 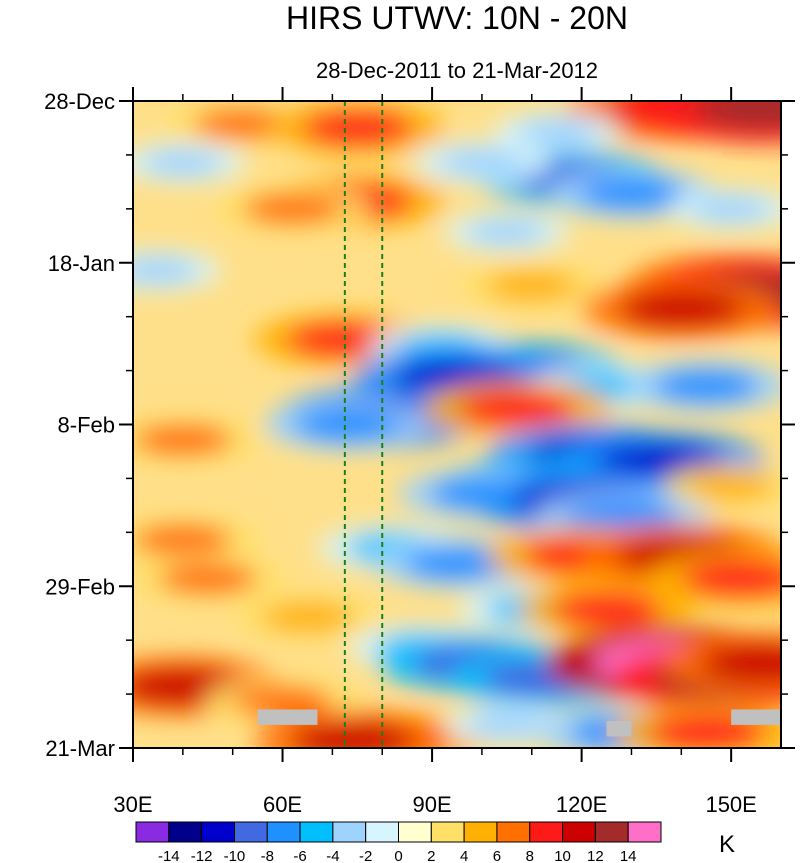 I want to click on colorbar-label: -14, so click(x=169, y=855).